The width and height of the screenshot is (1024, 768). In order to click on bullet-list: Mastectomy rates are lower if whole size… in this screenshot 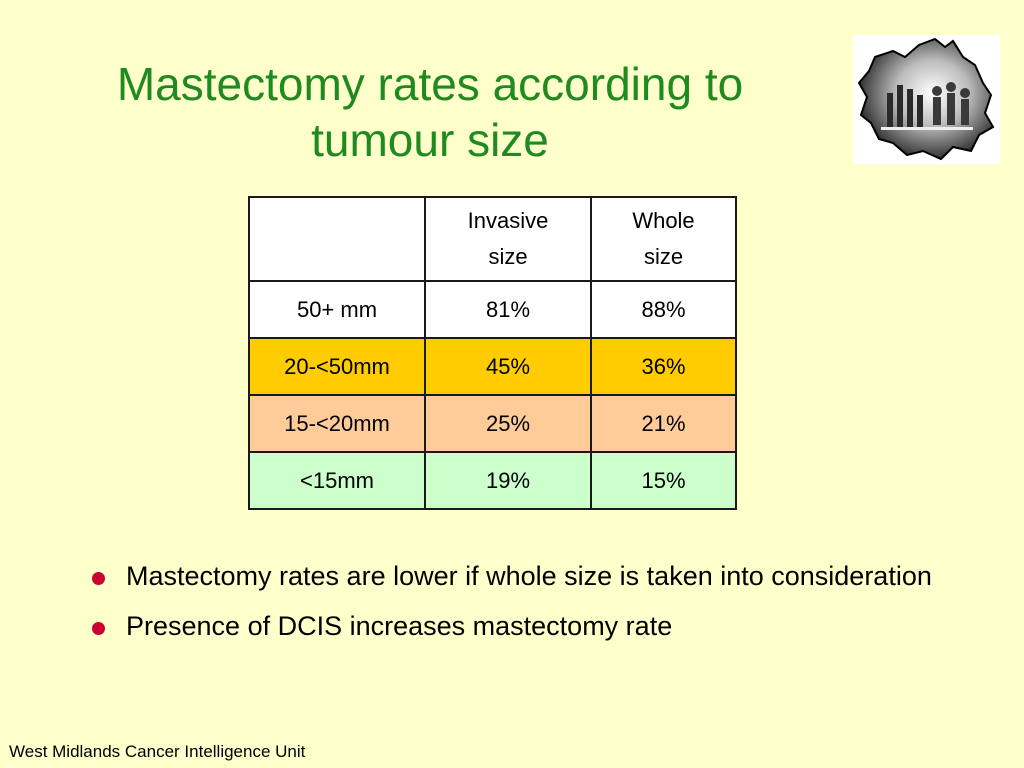, I will do `click(528, 608)`.